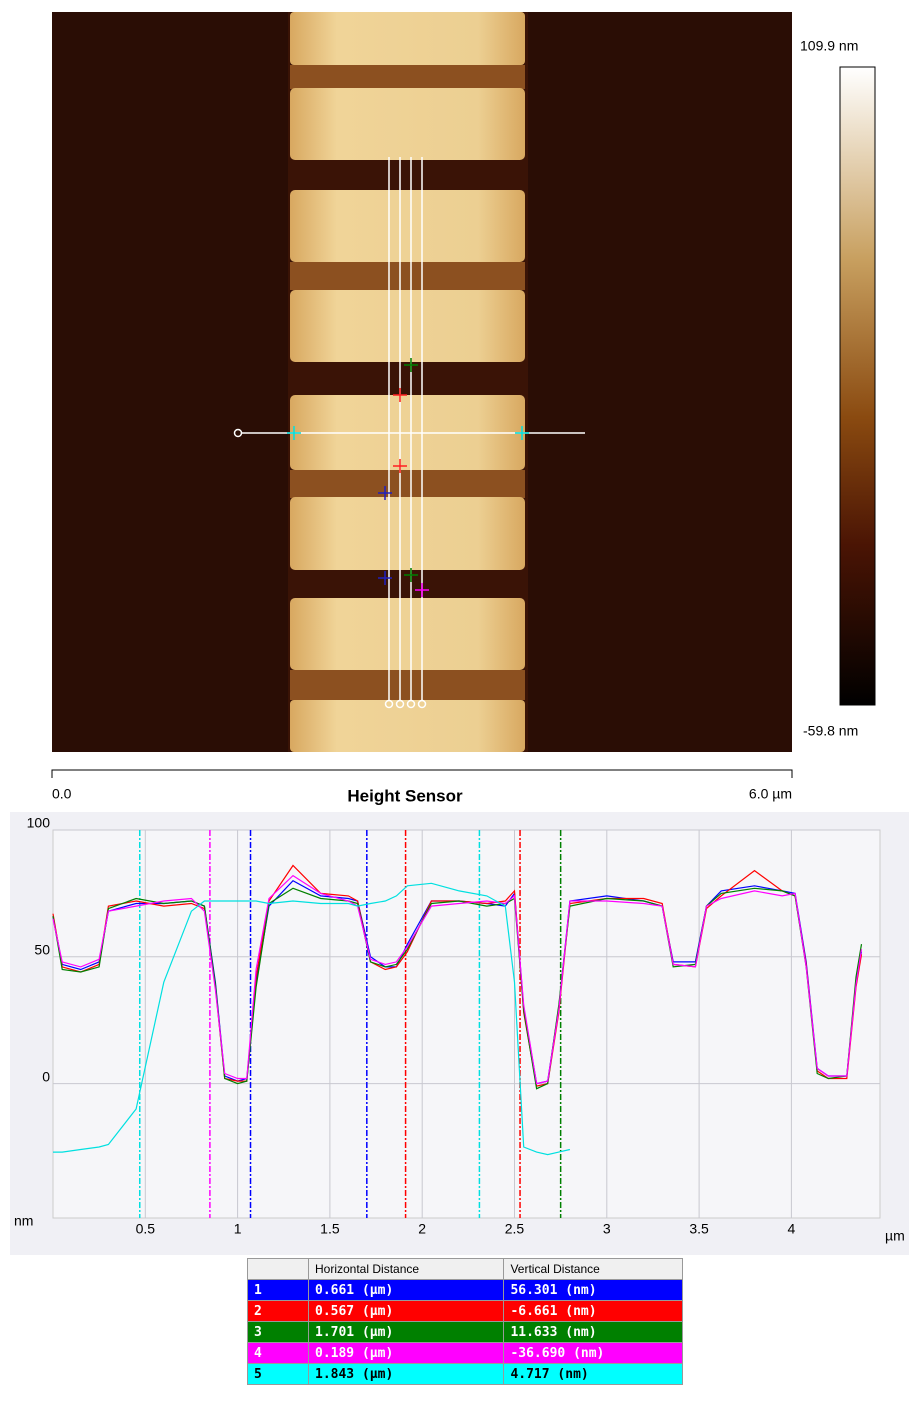 Image resolution: width=909 pixels, height=1403 pixels. I want to click on table-cell: 0.189 (µm), so click(406, 1353).